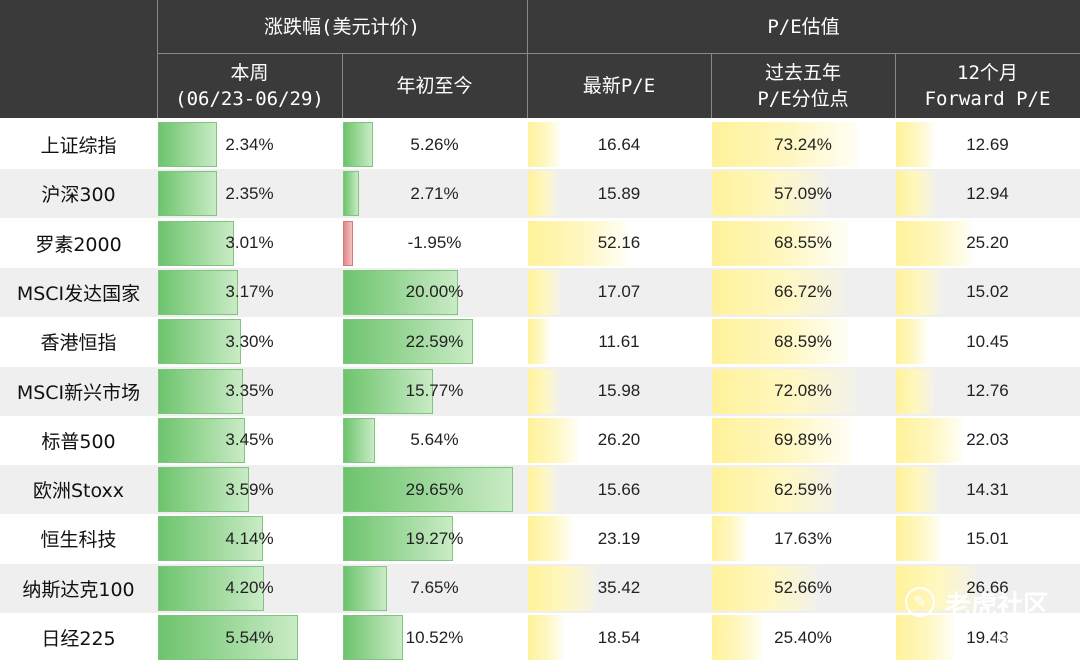  Describe the element at coordinates (619, 243) in the screenshot. I see `pe-value: 52.16` at that location.